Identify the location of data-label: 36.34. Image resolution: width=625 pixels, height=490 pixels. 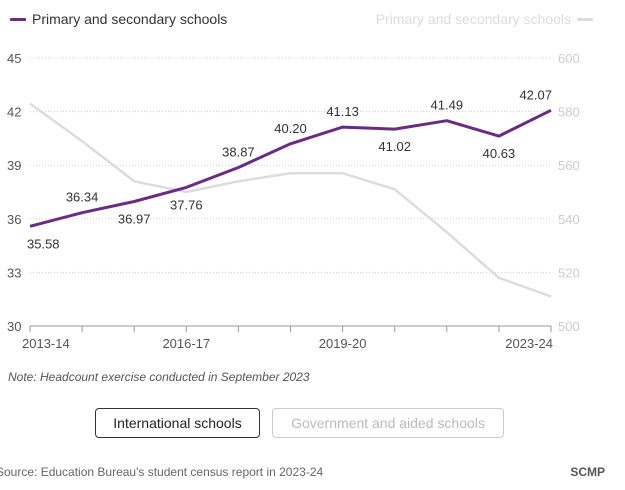
(82, 197).